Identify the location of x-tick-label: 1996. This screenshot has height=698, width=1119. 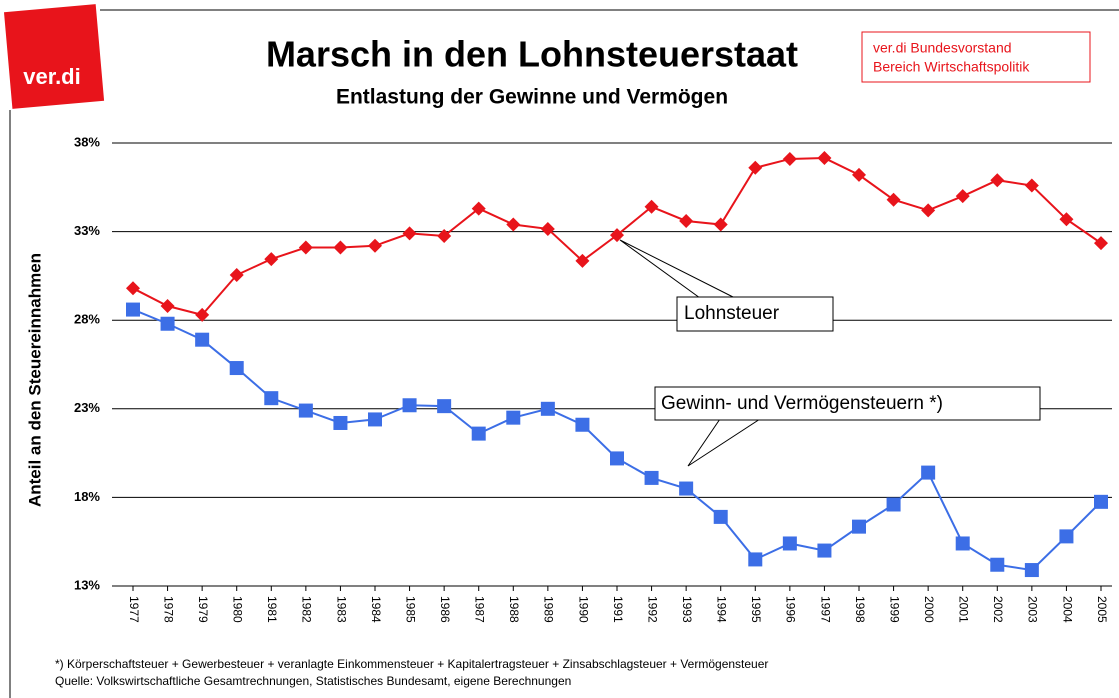
(791, 609).